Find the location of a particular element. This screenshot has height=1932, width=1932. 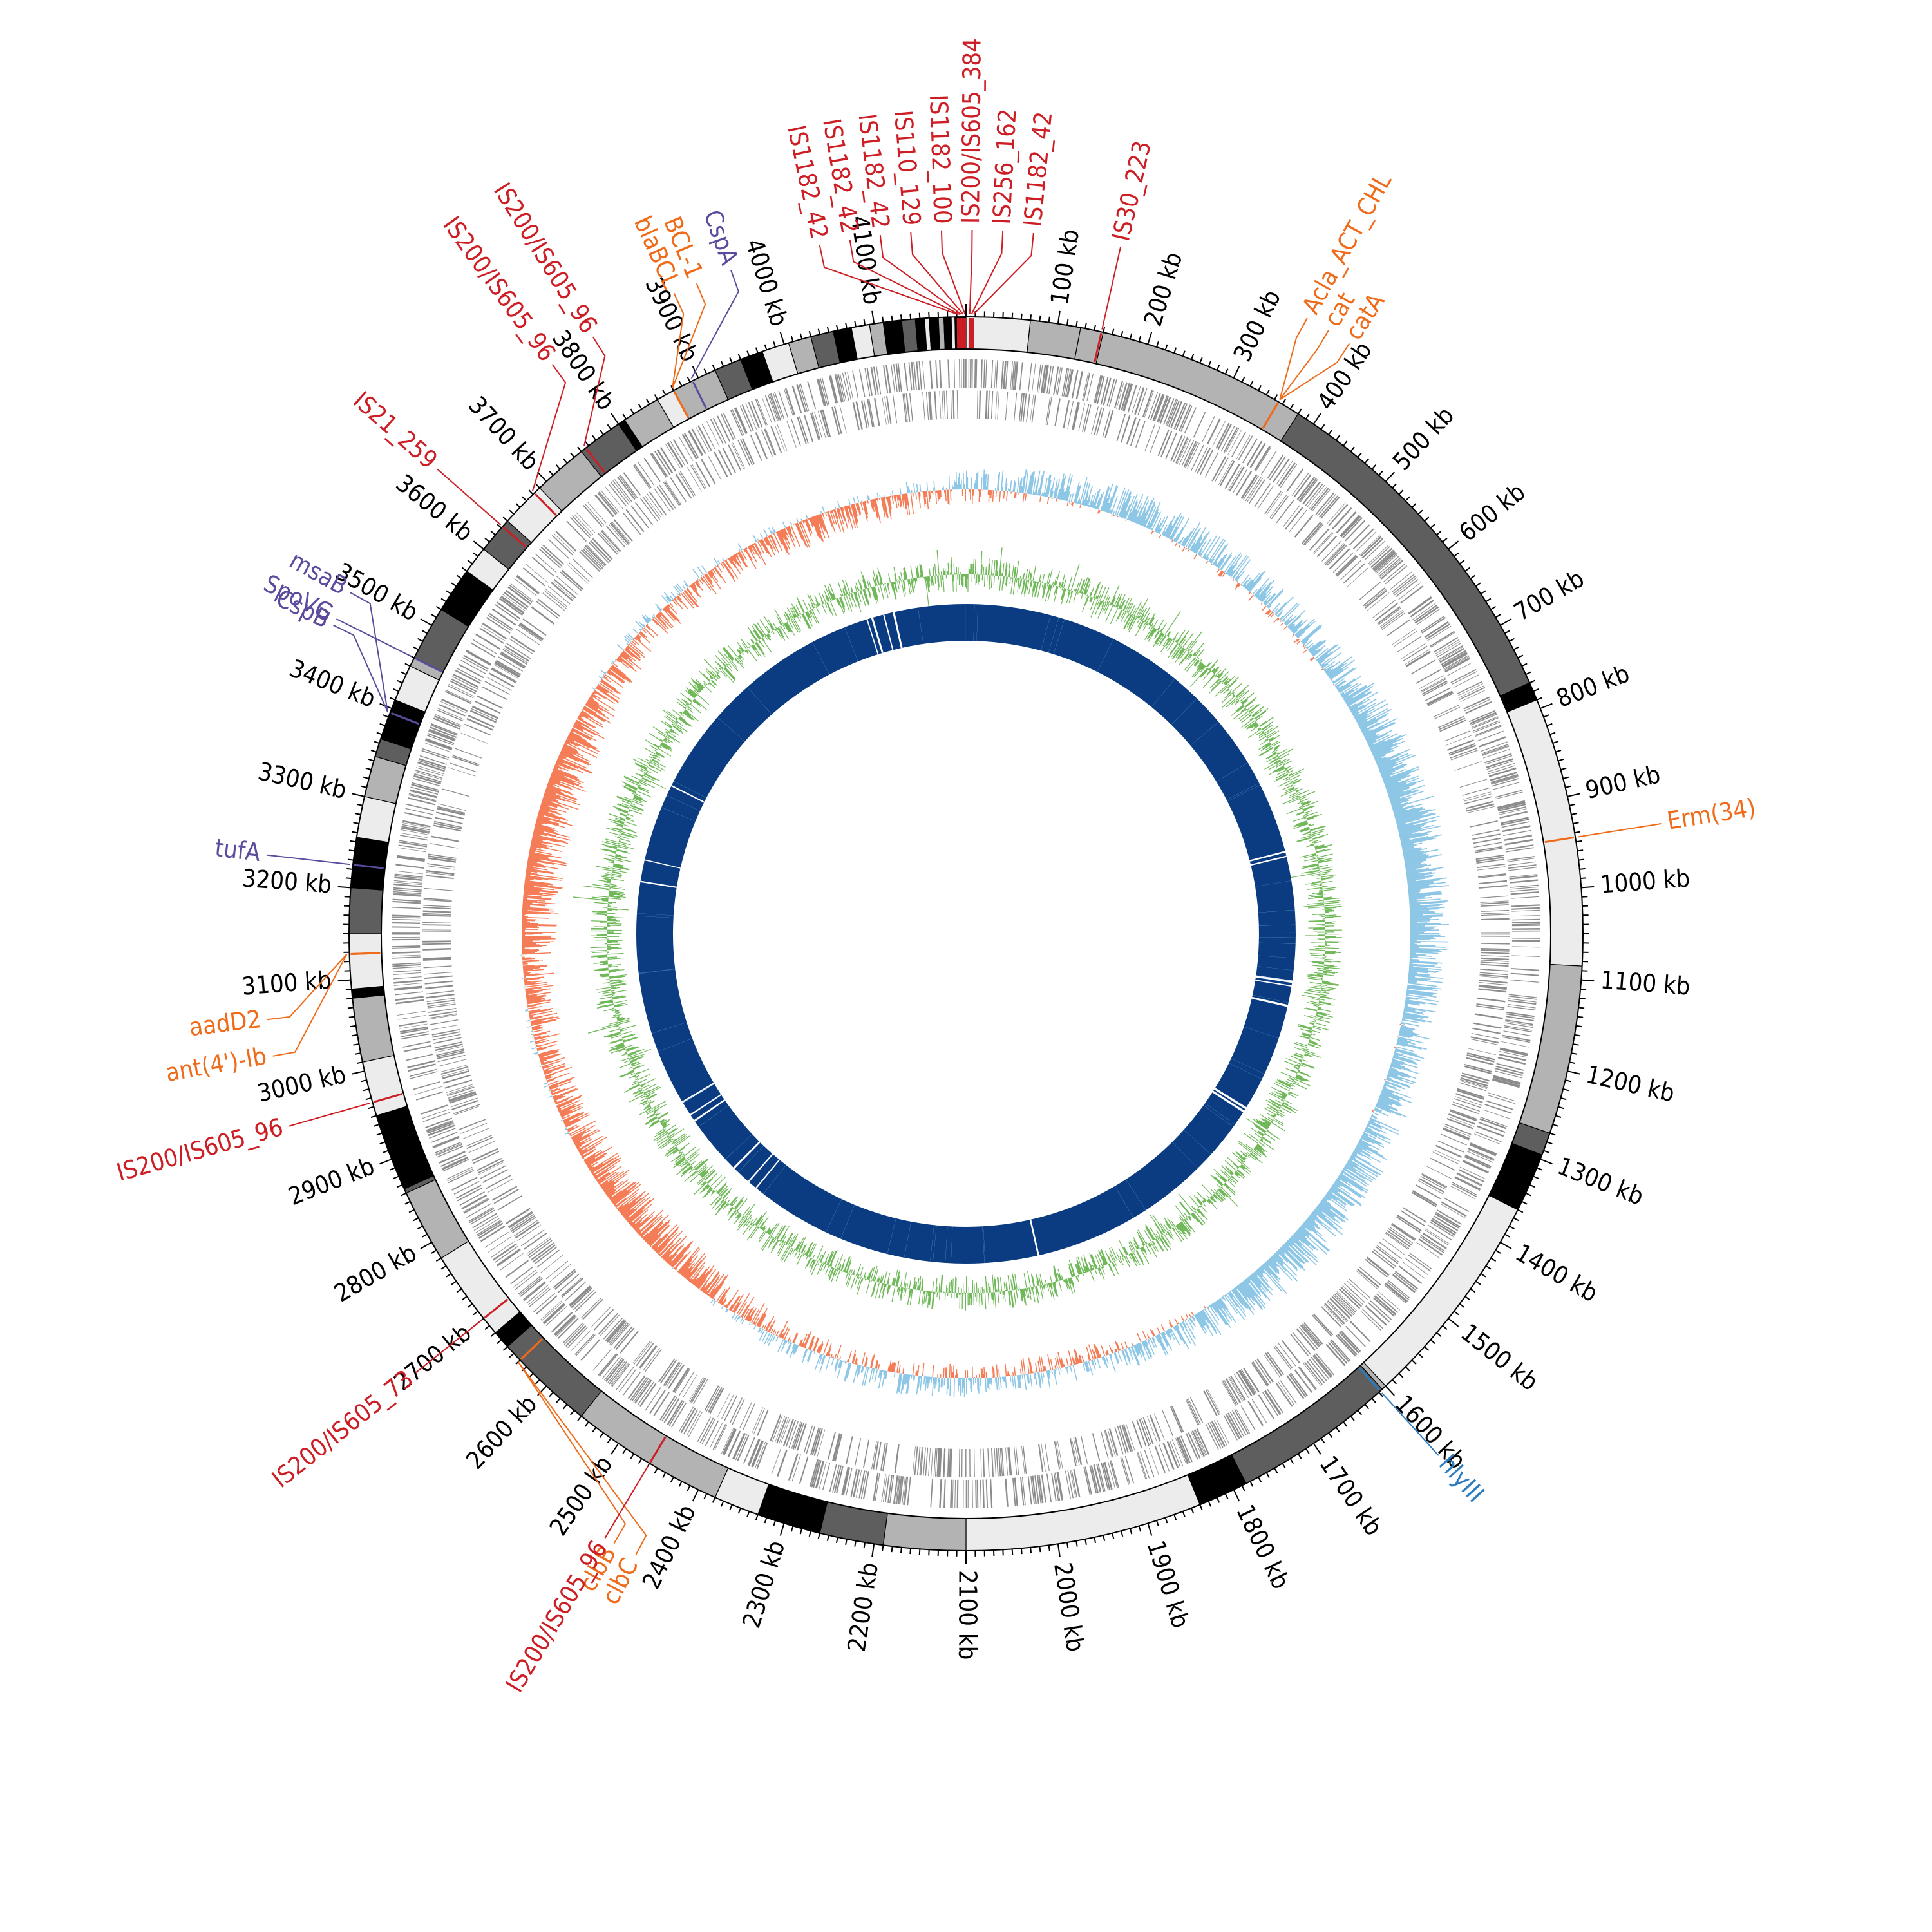

tick-label: 900 kb is located at coordinates (1623, 782).